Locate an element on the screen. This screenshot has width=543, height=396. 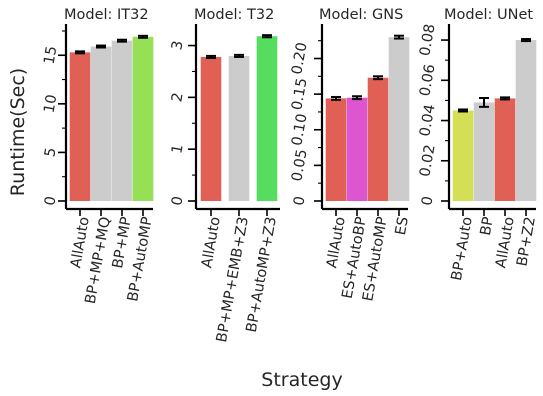
bar-es is located at coordinates (399, 119).